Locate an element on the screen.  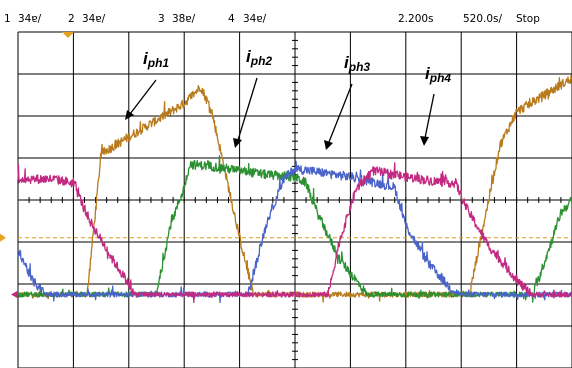
arrow-iph3 is located at coordinates (340, 113).